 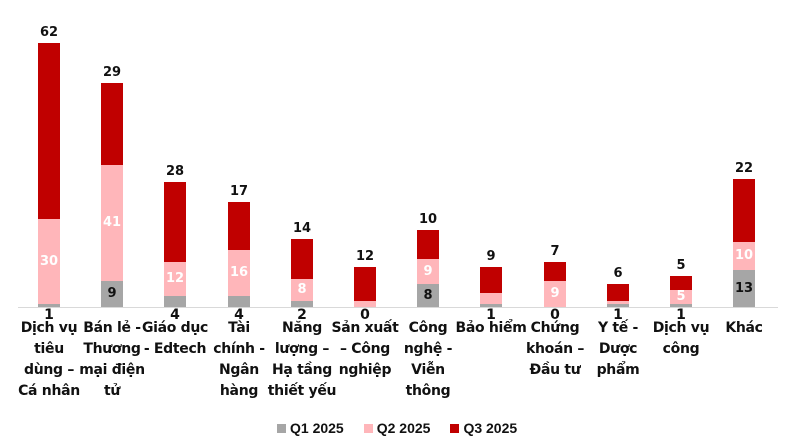 What do you see at coordinates (49, 32) in the screenshot?
I see `data-label-q3: 62` at bounding box center [49, 32].